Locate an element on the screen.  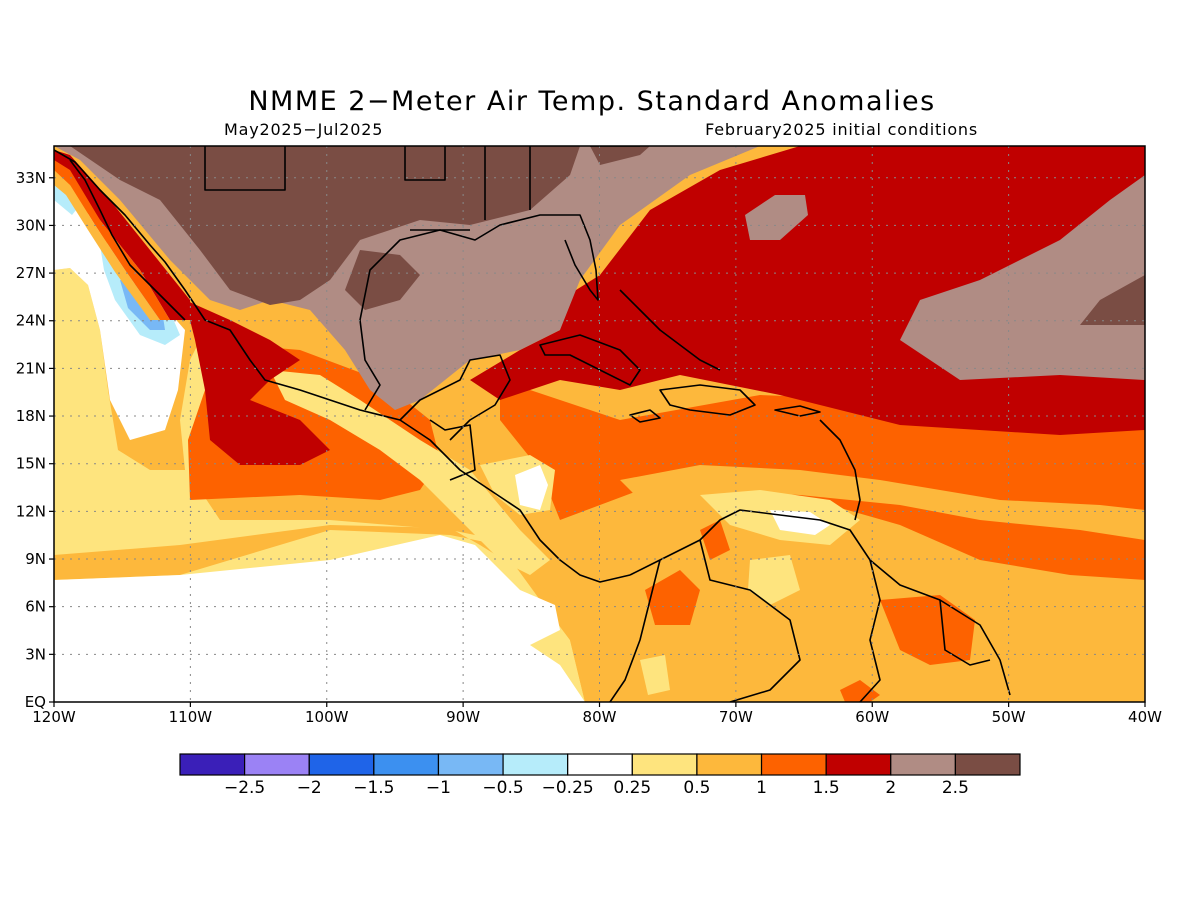
lat-tick-label: 24N is located at coordinates (31, 321).